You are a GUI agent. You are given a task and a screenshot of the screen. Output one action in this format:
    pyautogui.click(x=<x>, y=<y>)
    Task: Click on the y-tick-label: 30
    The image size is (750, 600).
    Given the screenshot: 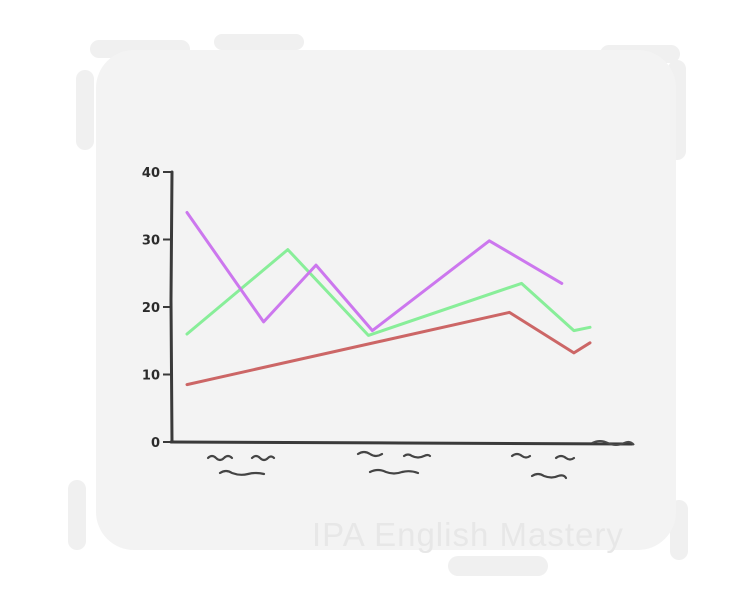 What is the action you would take?
    pyautogui.click(x=151, y=241)
    